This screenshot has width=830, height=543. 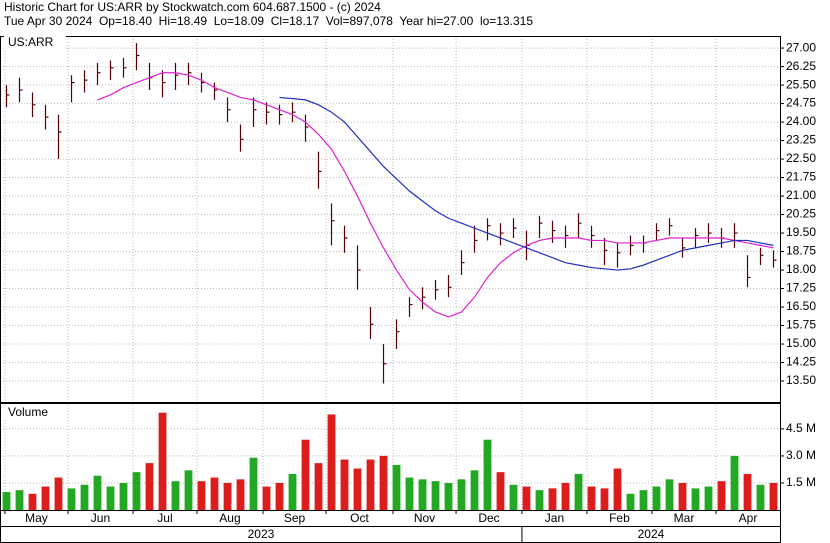 What do you see at coordinates (801, 158) in the screenshot?
I see `y-tick-label: 22.50` at bounding box center [801, 158].